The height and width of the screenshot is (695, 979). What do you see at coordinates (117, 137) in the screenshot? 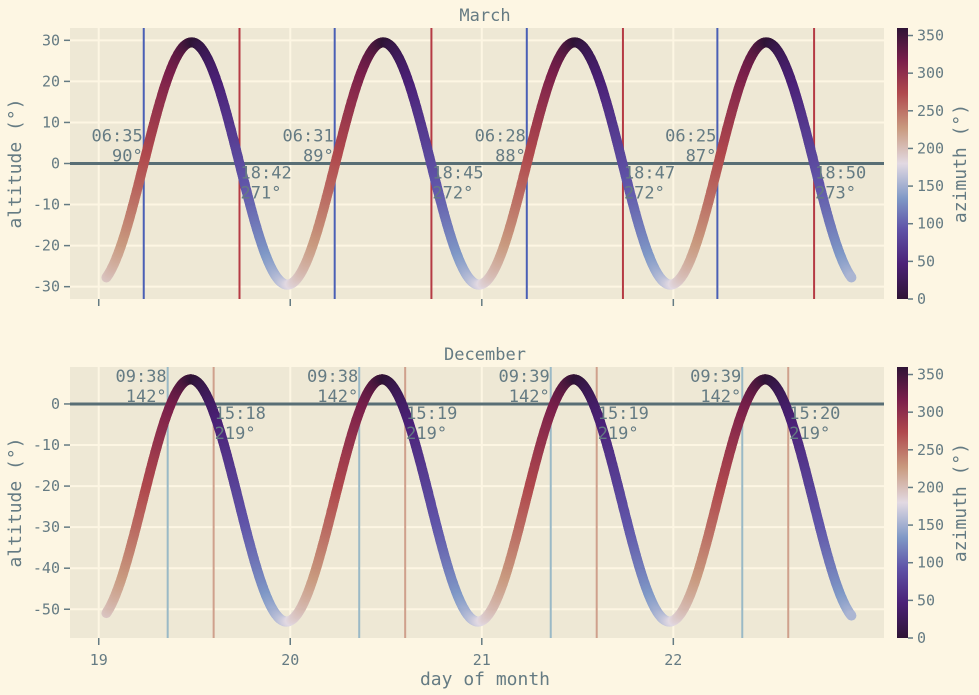
I see `sunrise-time-label: 06:35` at bounding box center [117, 137].